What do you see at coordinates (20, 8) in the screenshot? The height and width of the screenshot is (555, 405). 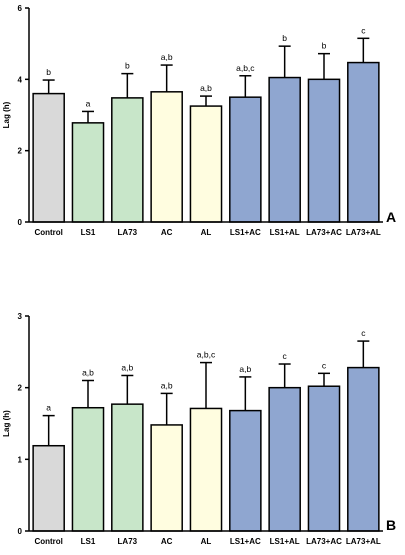 I see `y-tick-label: 6` at bounding box center [20, 8].